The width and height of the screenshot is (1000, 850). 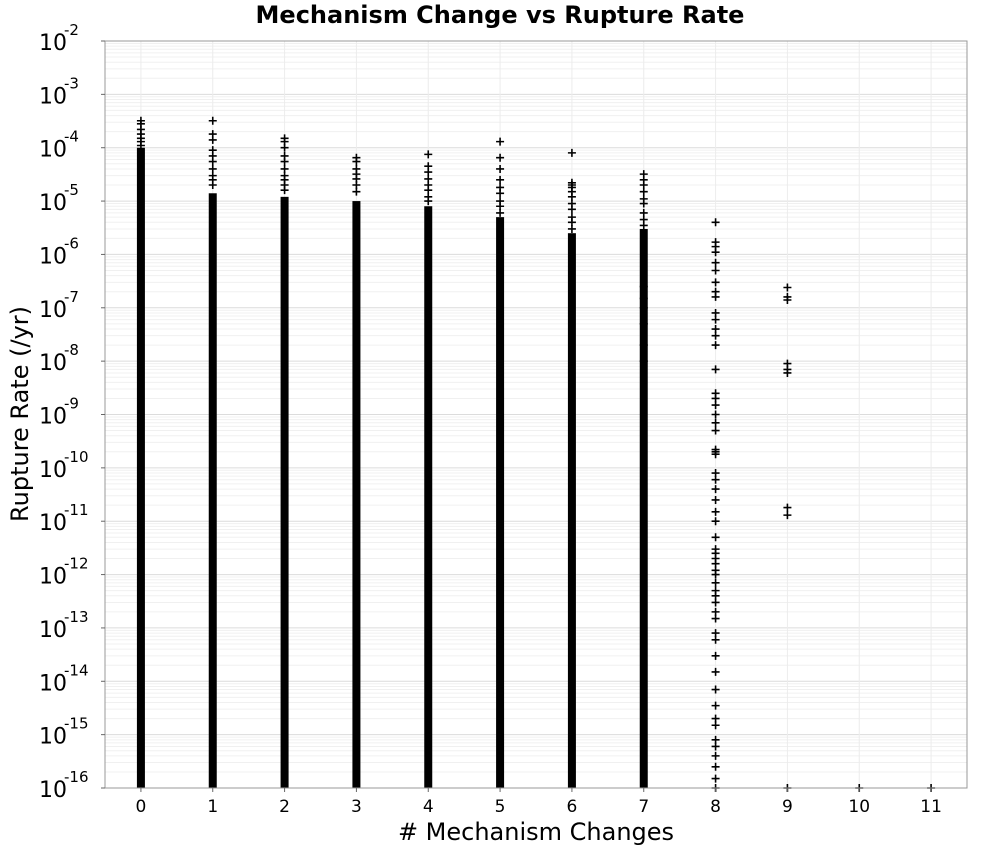 I want to click on x-tick-label: 1, so click(x=212, y=807).